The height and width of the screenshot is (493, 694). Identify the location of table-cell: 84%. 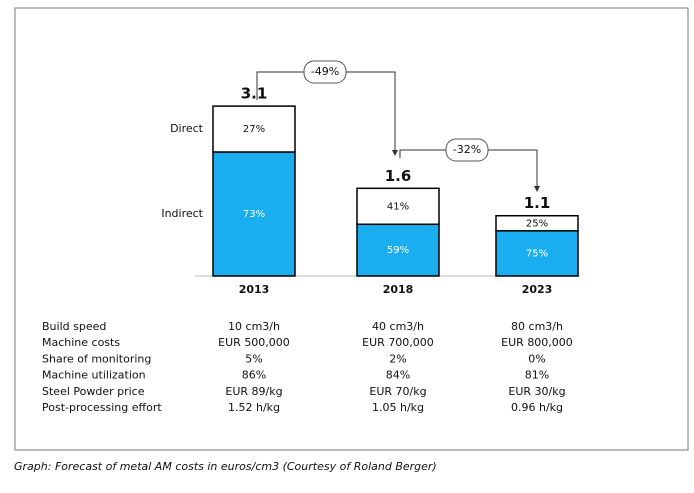
(398, 375).